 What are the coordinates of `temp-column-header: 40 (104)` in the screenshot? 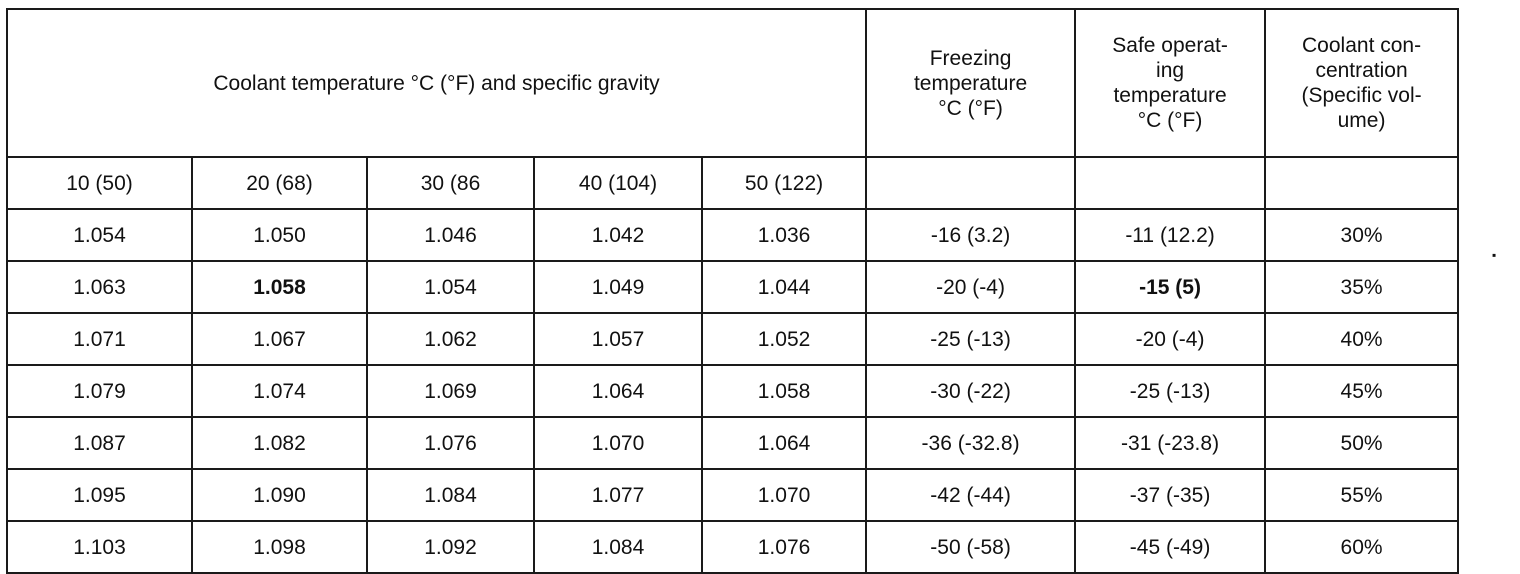 It's located at (618, 183).